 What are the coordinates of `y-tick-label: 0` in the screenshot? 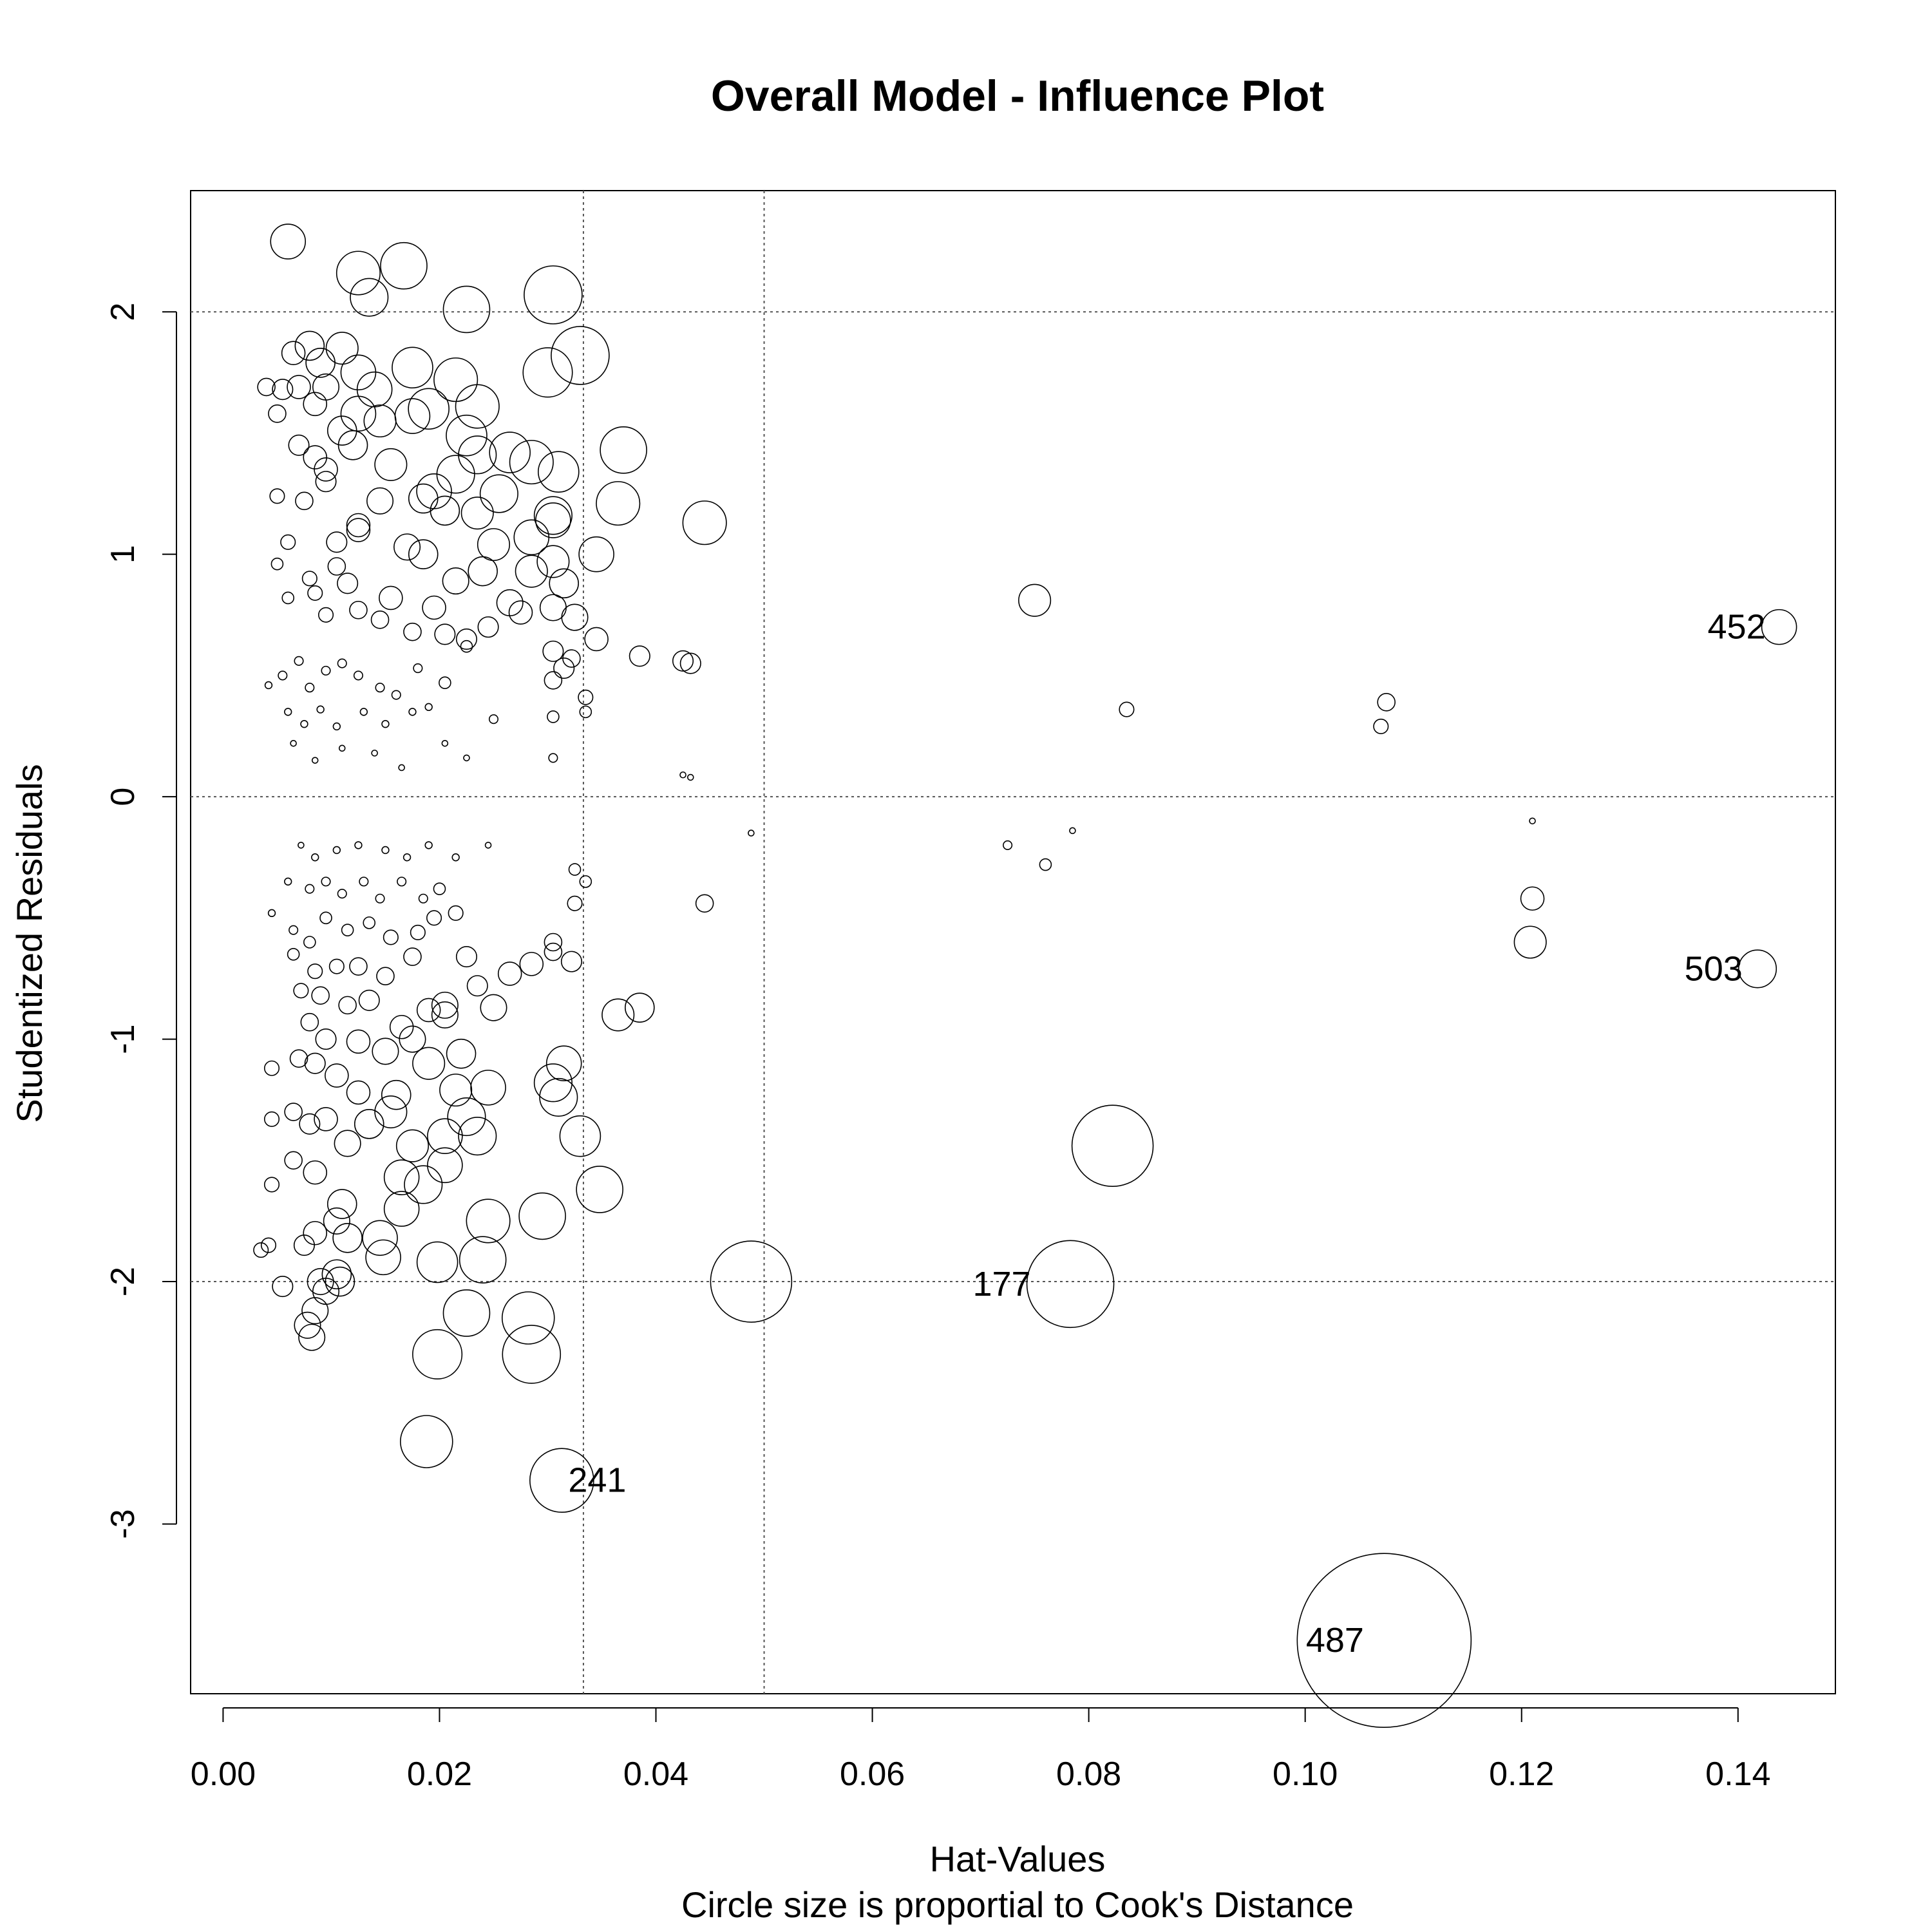 It's located at (123, 797).